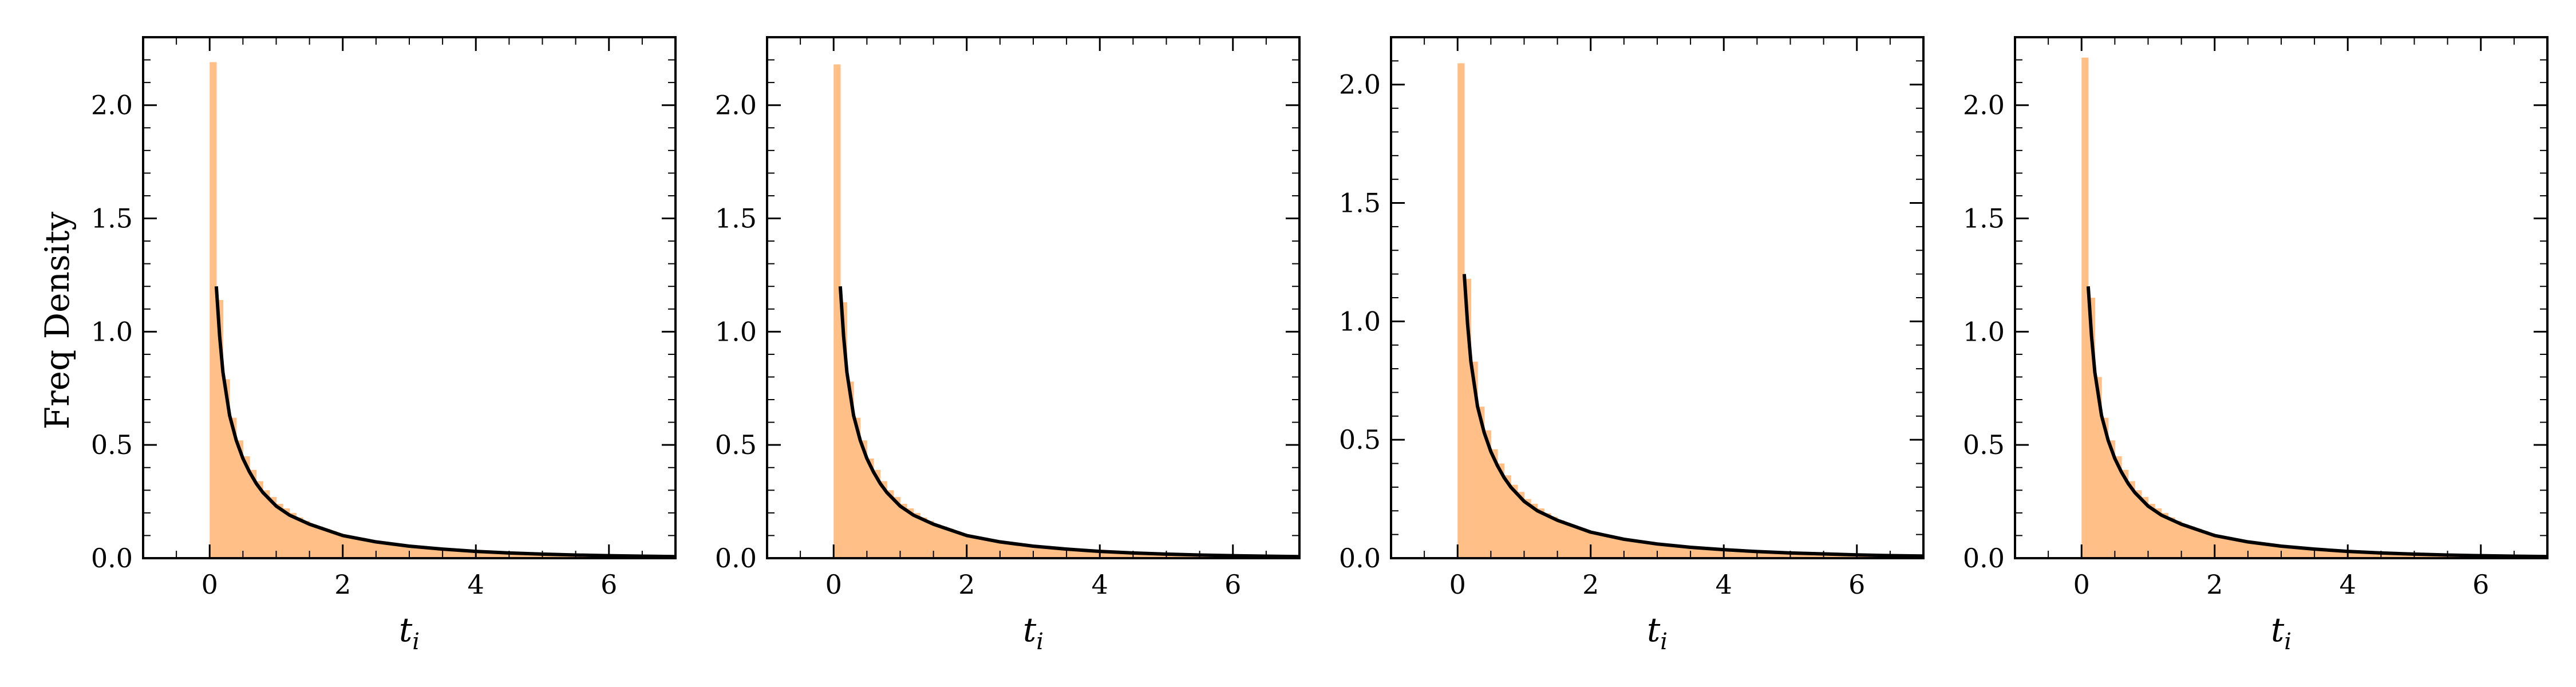 The width and height of the screenshot is (2576, 687). What do you see at coordinates (1360, 85) in the screenshot?
I see `y-tick-label: 2.0` at bounding box center [1360, 85].